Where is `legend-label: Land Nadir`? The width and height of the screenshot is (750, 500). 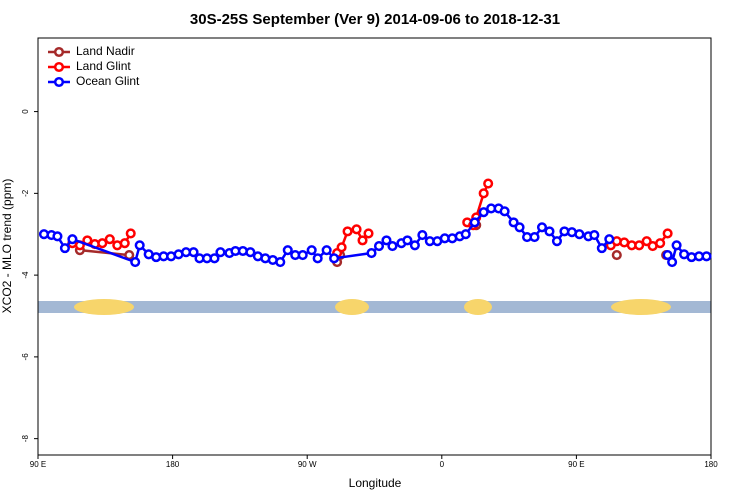
legend-label: Land Nadir is located at coordinates (105, 51).